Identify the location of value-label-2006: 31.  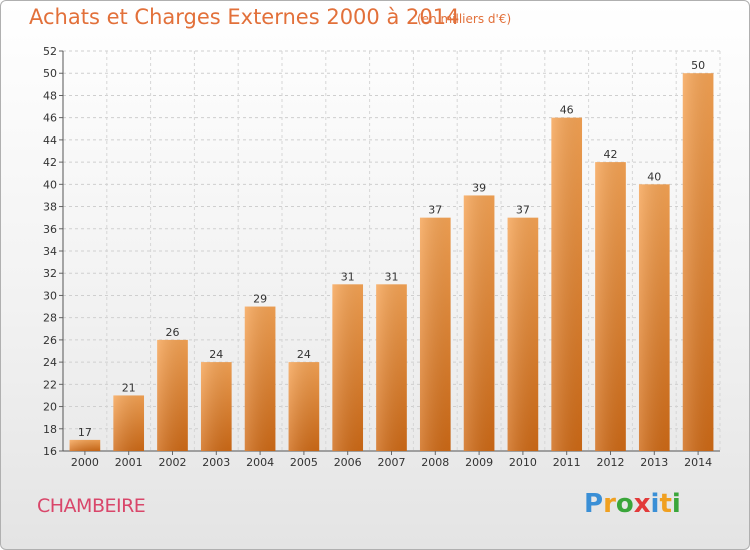
(348, 276).